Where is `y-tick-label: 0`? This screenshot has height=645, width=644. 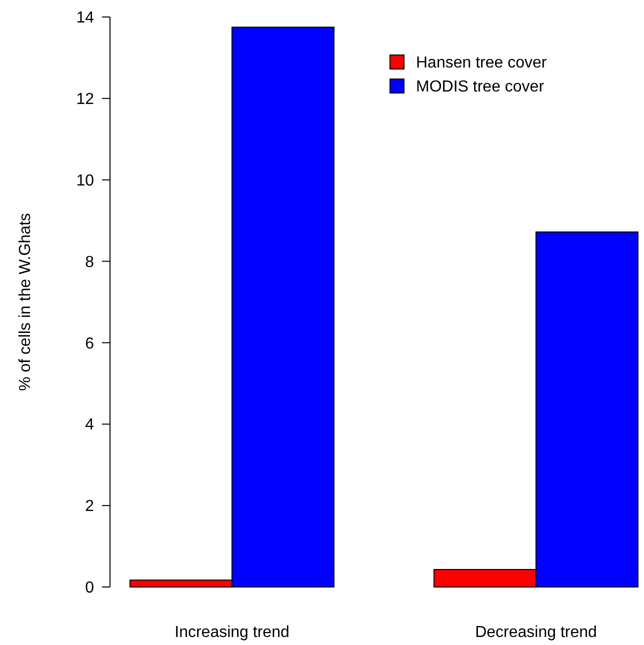 y-tick-label: 0 is located at coordinates (89, 588).